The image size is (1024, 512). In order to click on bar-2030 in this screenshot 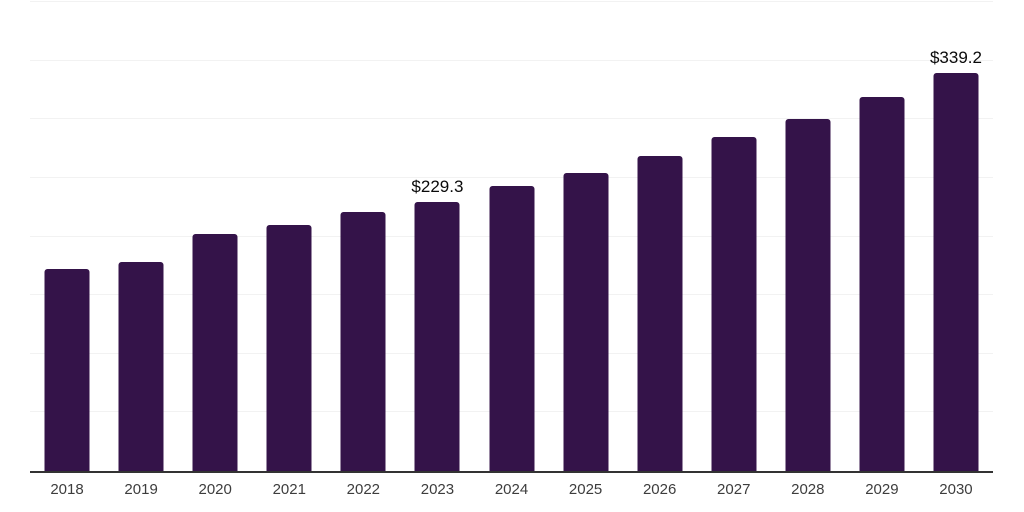, I will do `click(956, 272)`.